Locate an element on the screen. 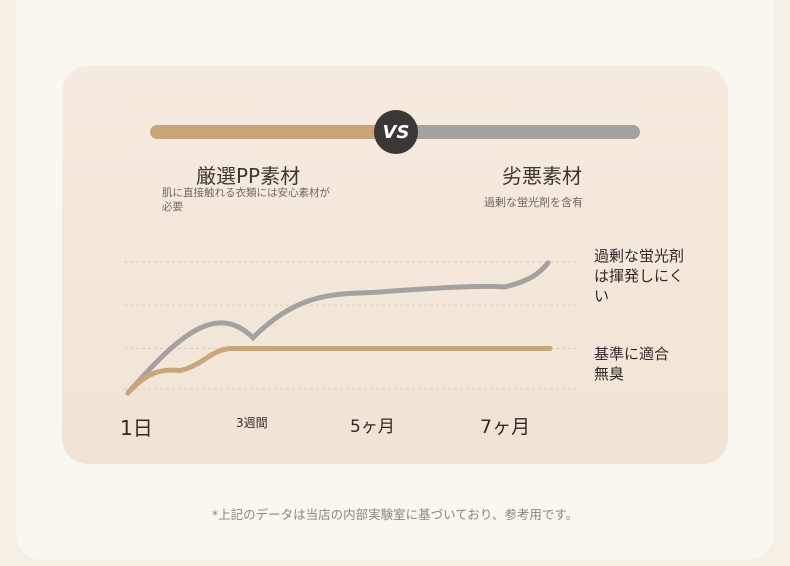  x-tick-label-0: 1日 is located at coordinates (136, 428).